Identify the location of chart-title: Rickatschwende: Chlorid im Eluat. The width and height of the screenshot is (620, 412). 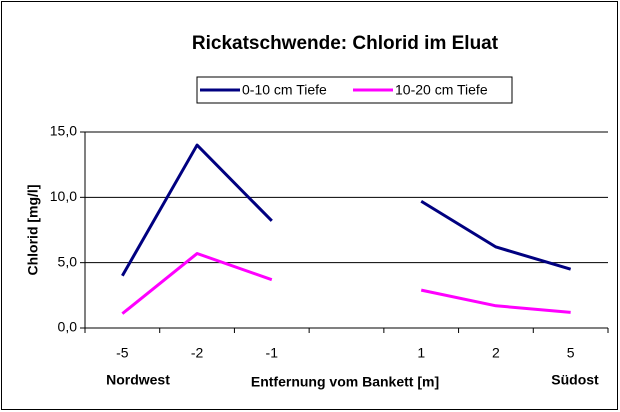
(345, 43).